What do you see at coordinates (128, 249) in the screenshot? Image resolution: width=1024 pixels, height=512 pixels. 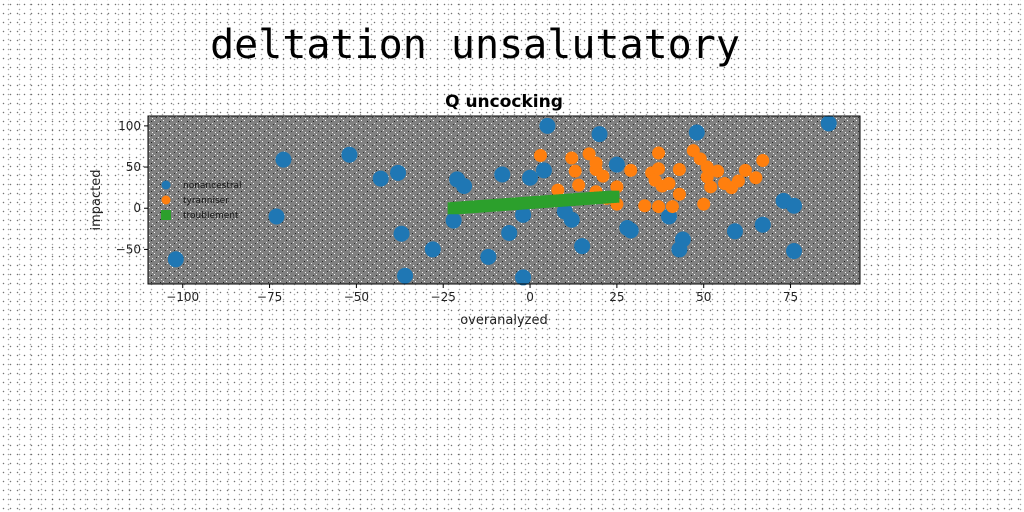 I see `y-tick-label: −50` at bounding box center [128, 249].